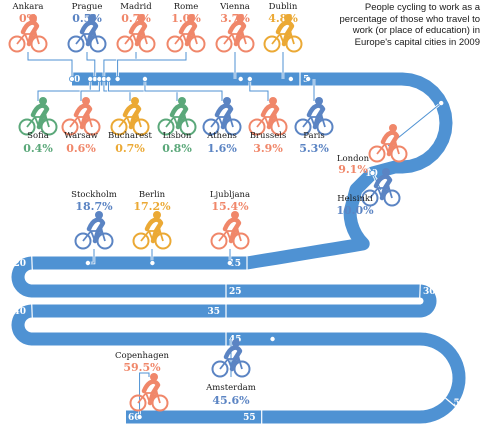  What do you see at coordinates (459, 404) in the screenshot?
I see `tick-label: 50` at bounding box center [459, 404].